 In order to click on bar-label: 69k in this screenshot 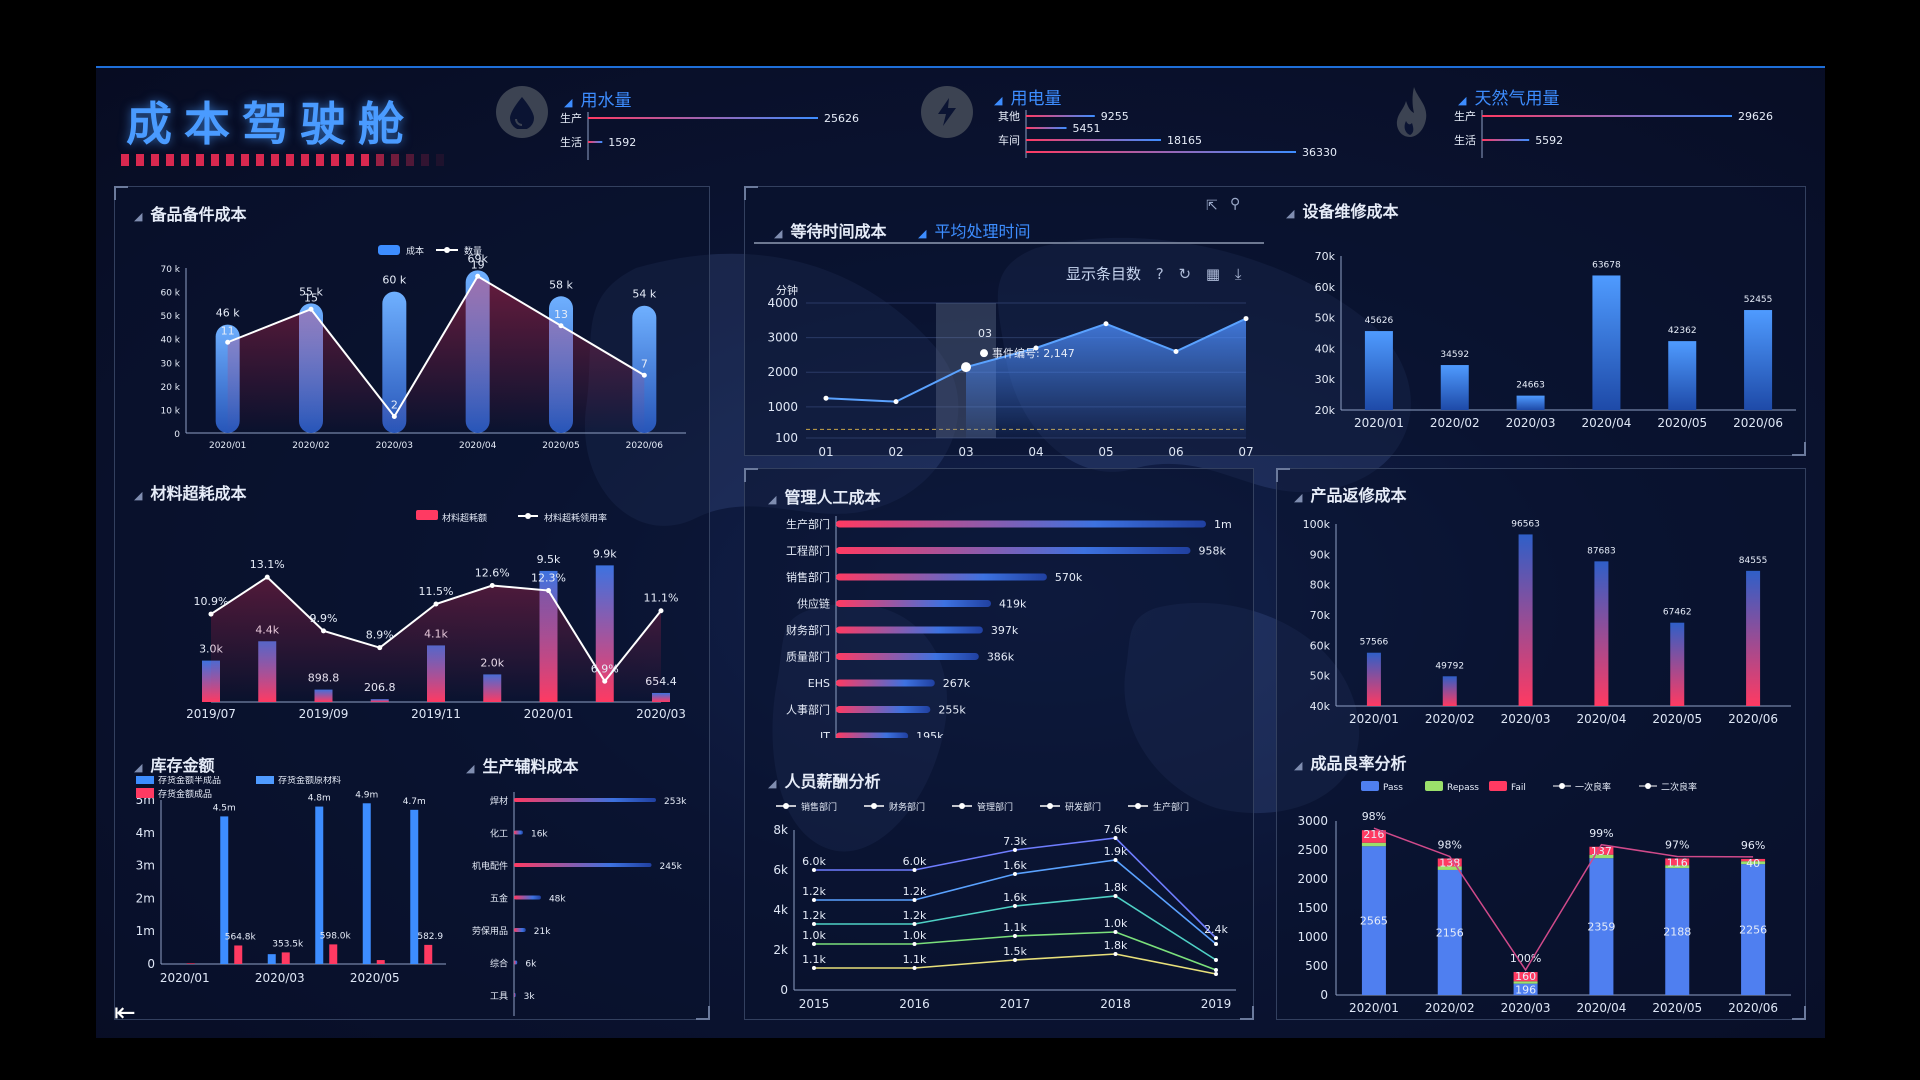, I will do `click(477, 258)`.